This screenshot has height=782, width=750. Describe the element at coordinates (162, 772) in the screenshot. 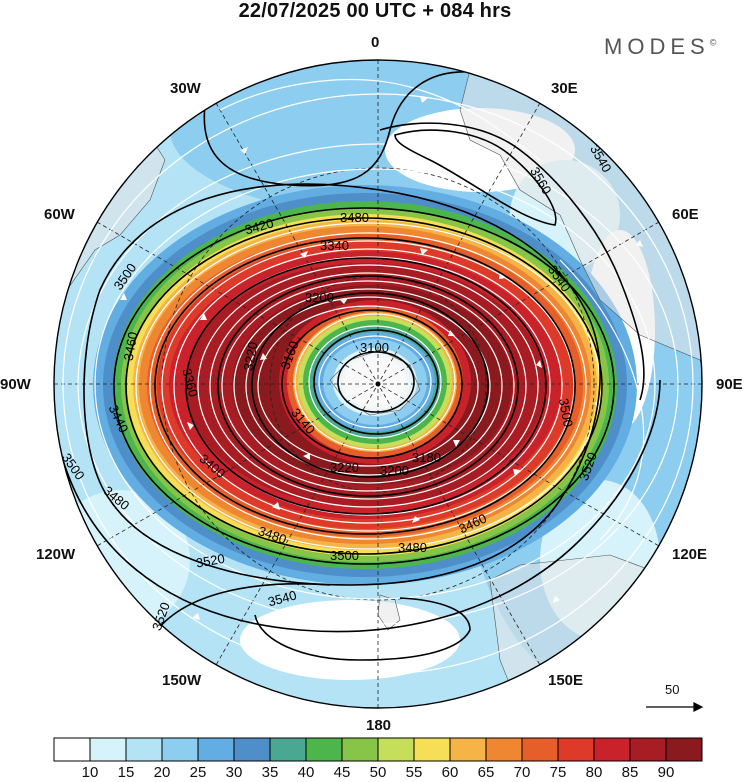

I see `colorbar-tick-label: 20` at that location.